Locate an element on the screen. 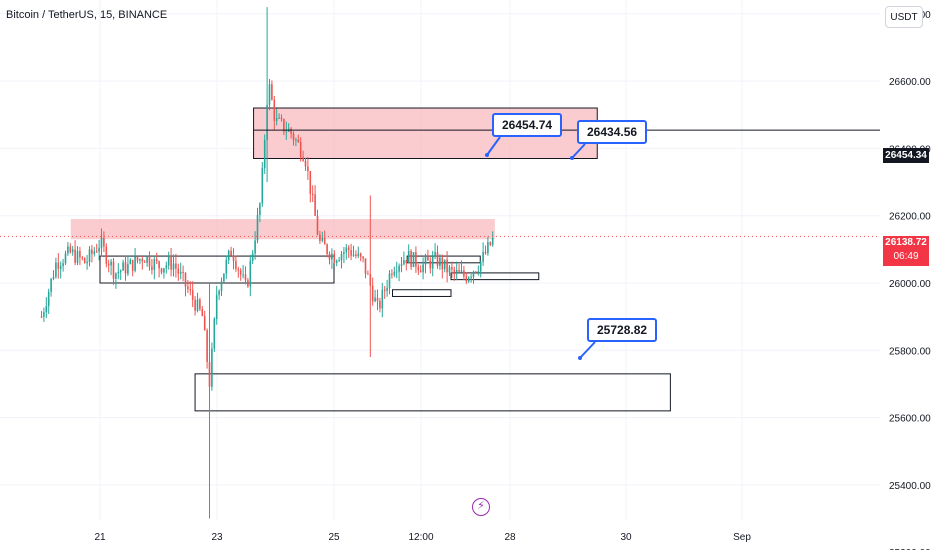 This screenshot has width=932, height=550. callout-anchor is located at coordinates (580, 358).